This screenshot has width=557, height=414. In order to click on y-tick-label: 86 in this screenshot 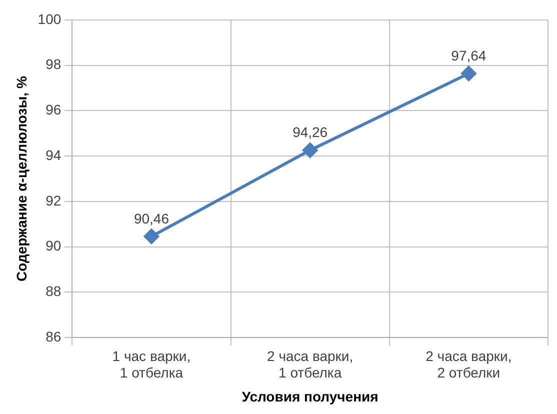, I will do `click(54, 336)`.